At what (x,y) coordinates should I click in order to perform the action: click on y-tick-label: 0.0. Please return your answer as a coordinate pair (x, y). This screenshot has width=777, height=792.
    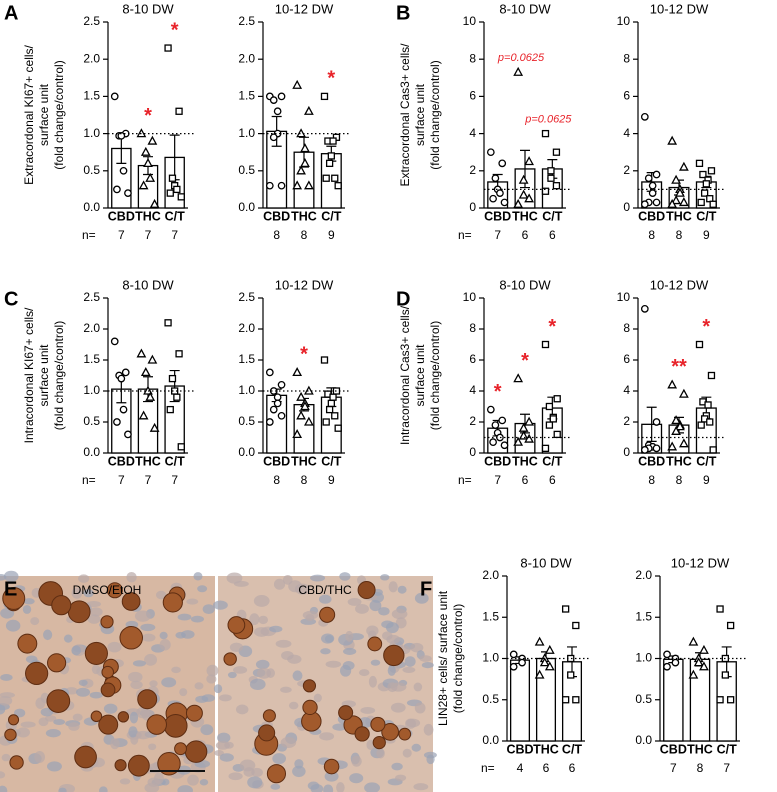
    Looking at the image, I should click on (246, 452).